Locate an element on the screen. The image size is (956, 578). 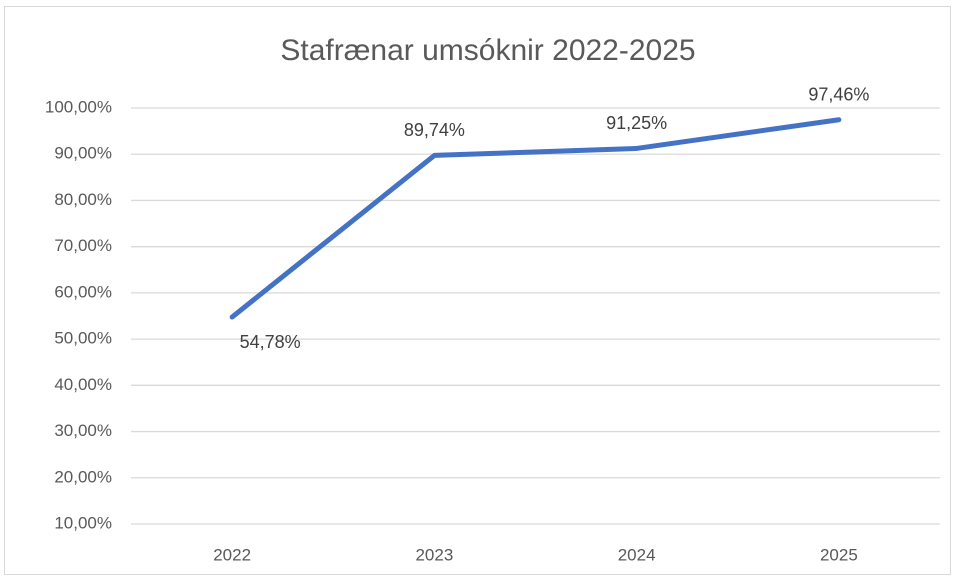
y-tick-label: 80,00% is located at coordinates (83, 199).